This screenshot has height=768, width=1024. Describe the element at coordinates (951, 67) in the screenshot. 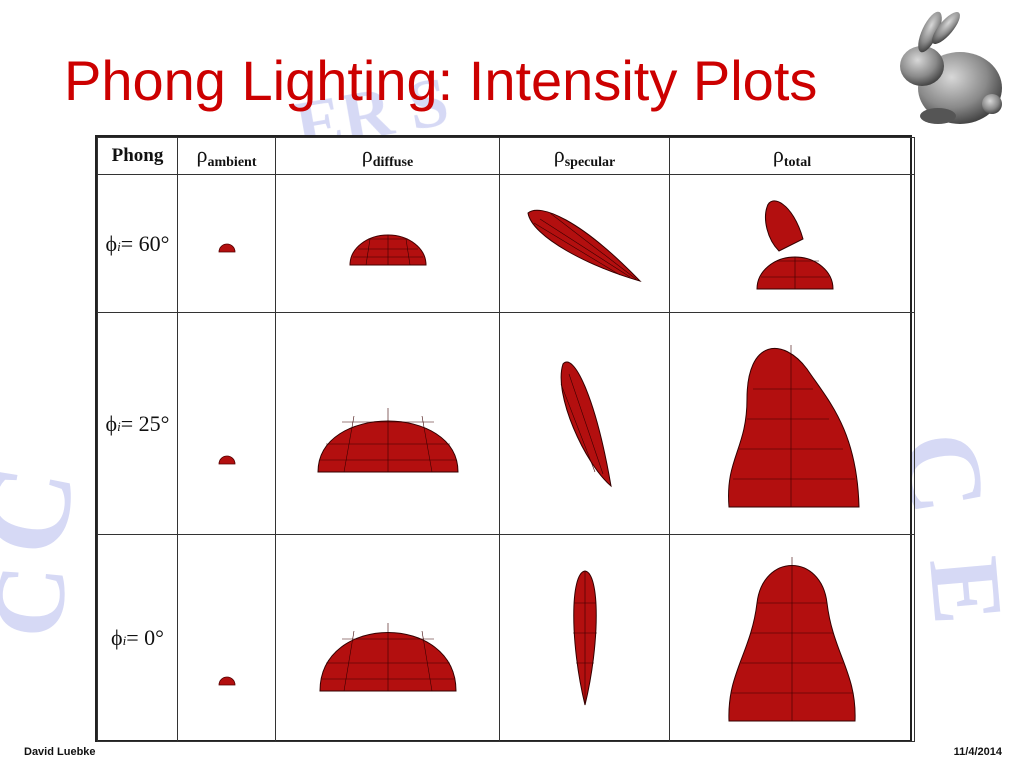

I see `stanford-bunny-icon` at that location.